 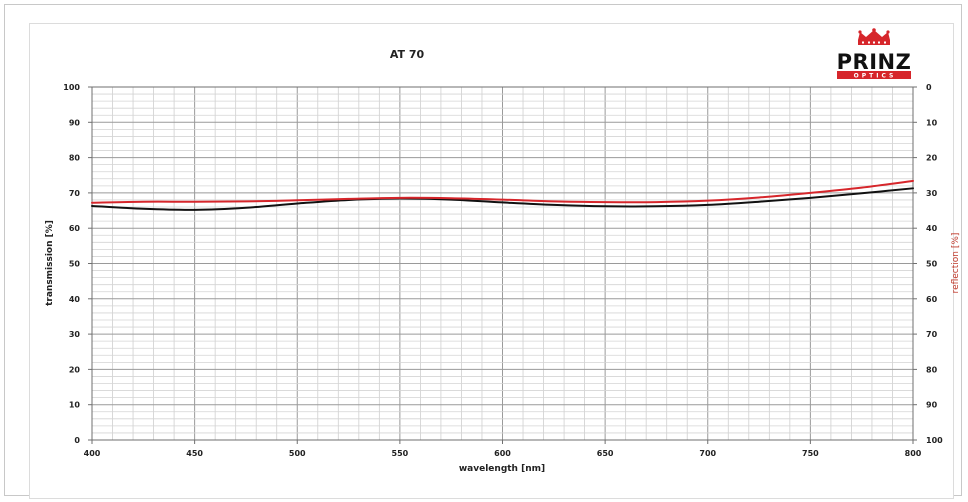 What do you see at coordinates (874, 36) in the screenshot?
I see `crown-icon` at bounding box center [874, 36].